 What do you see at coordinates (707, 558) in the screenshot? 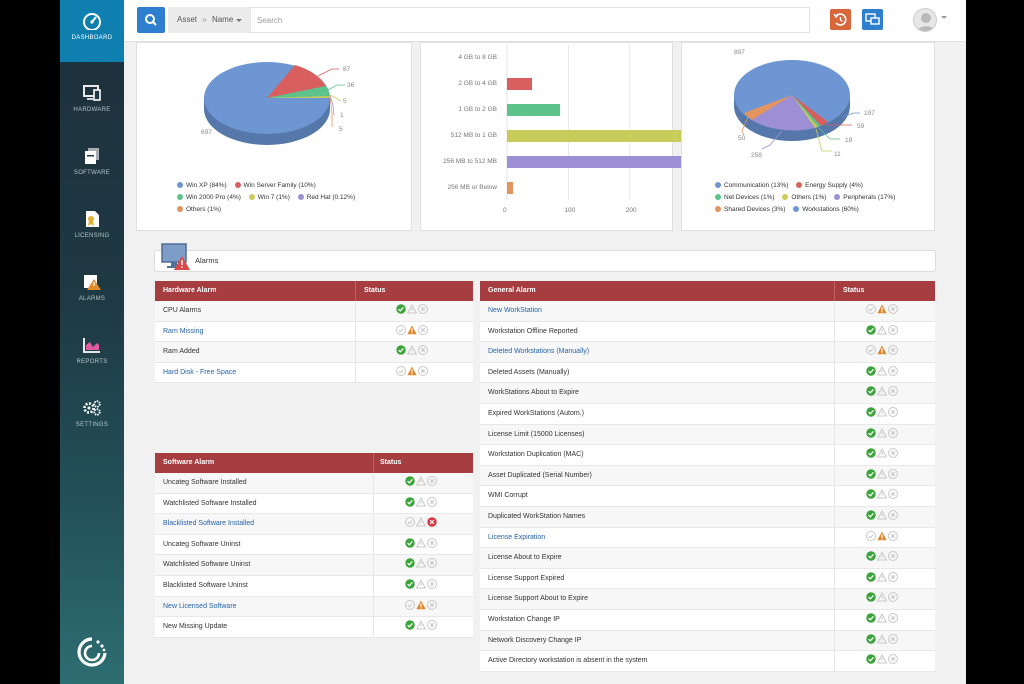
I see `table-row: License About to Expire` at bounding box center [707, 558].